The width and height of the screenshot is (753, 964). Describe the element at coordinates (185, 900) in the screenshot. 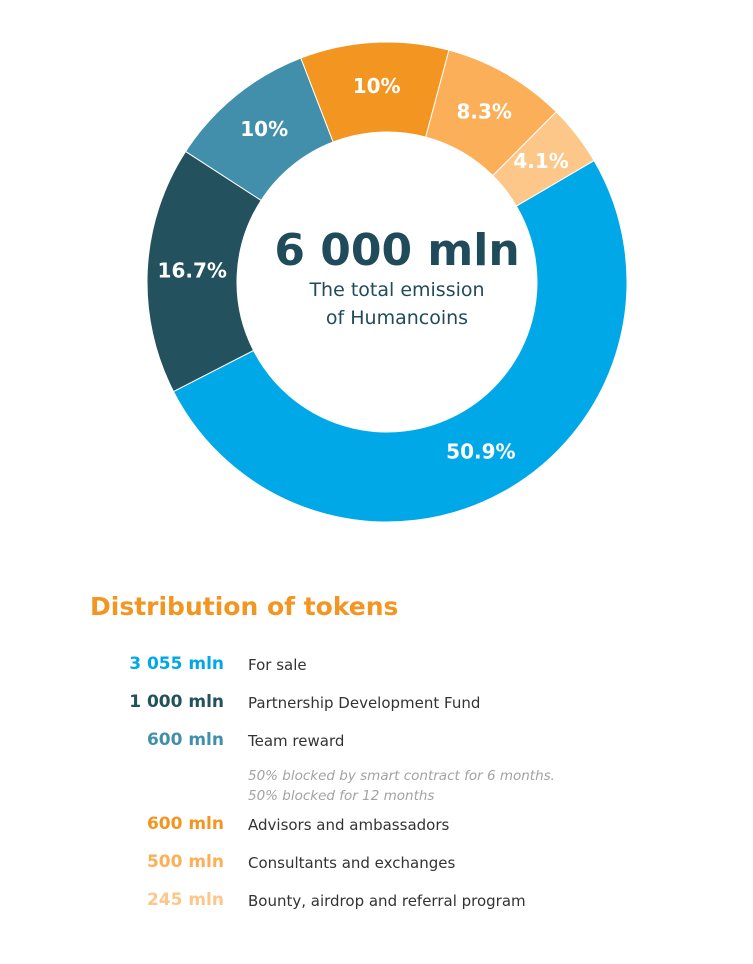

I see `legend-amount: 245 mln` at that location.